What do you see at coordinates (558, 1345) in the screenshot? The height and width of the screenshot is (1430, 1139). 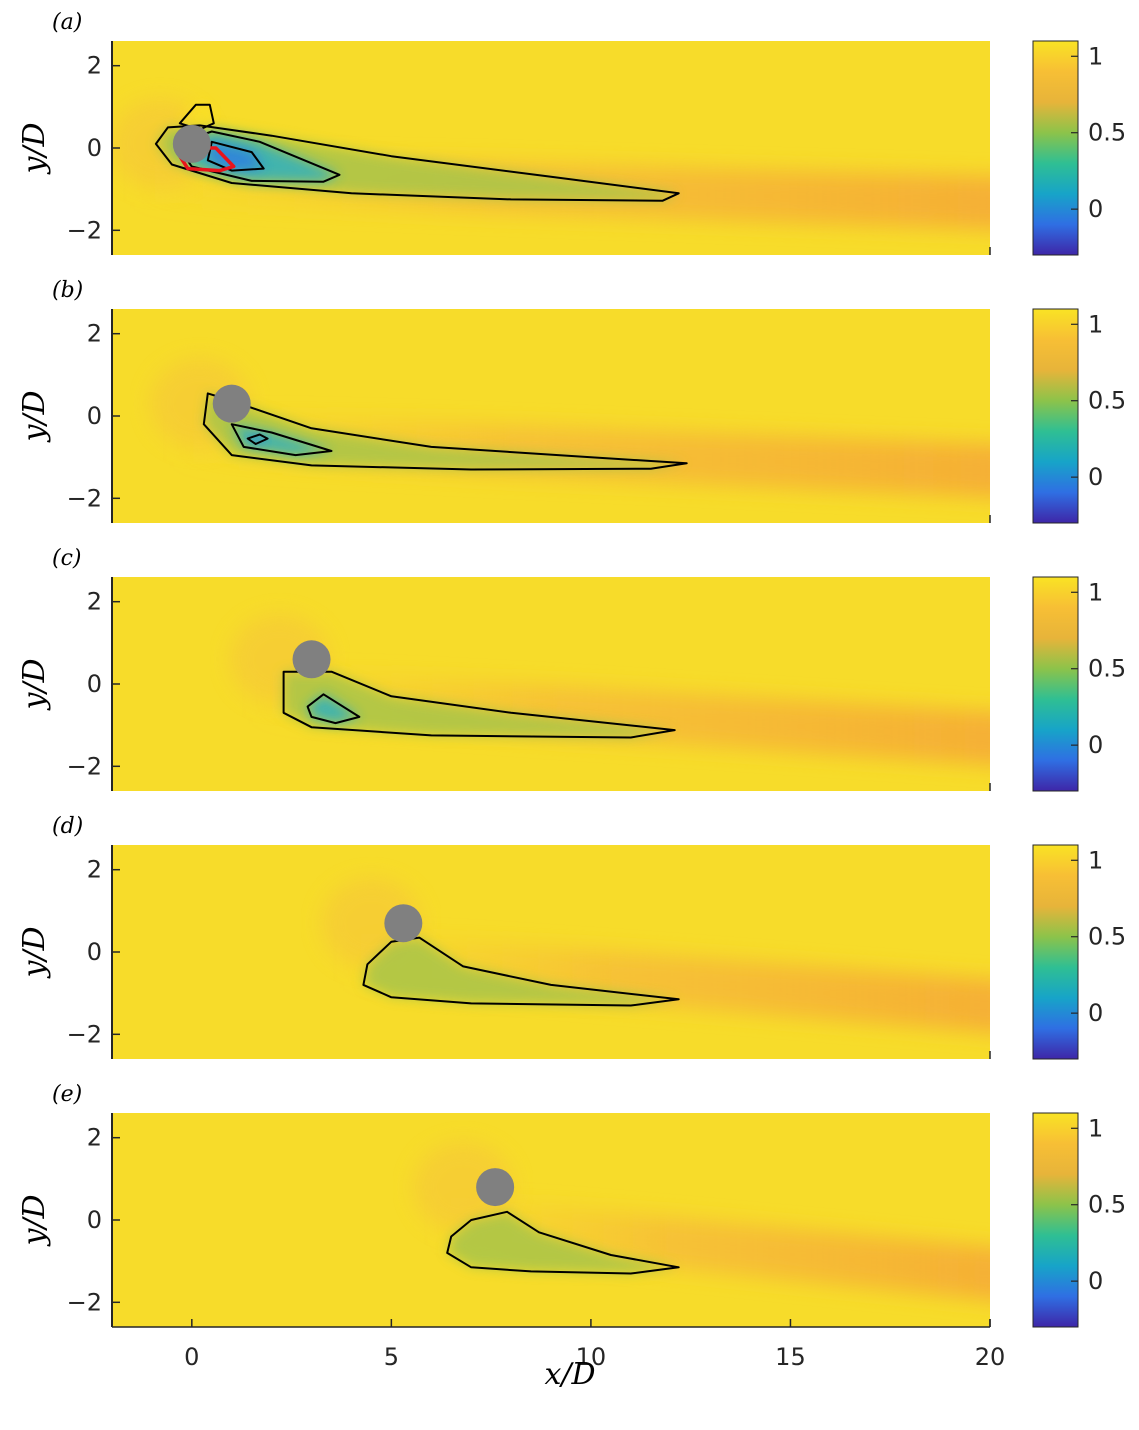 I see `x-axis: 0 5 10 15 20` at bounding box center [558, 1345].